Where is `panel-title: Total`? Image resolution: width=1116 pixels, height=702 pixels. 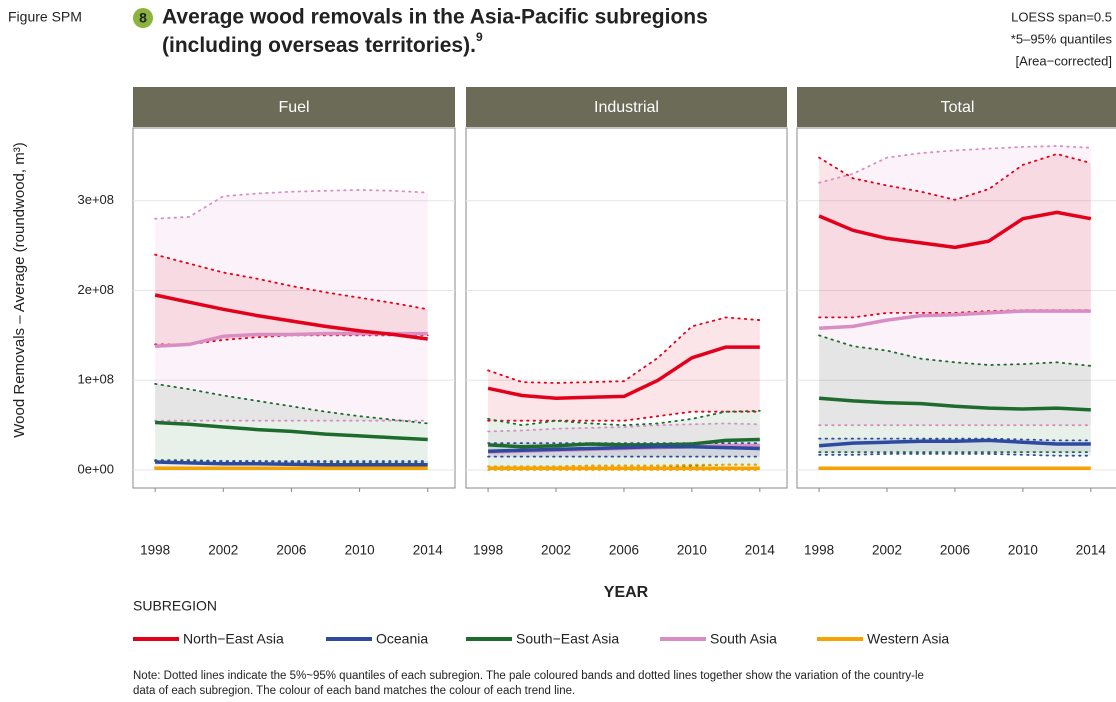
panel-title: Total is located at coordinates (958, 107).